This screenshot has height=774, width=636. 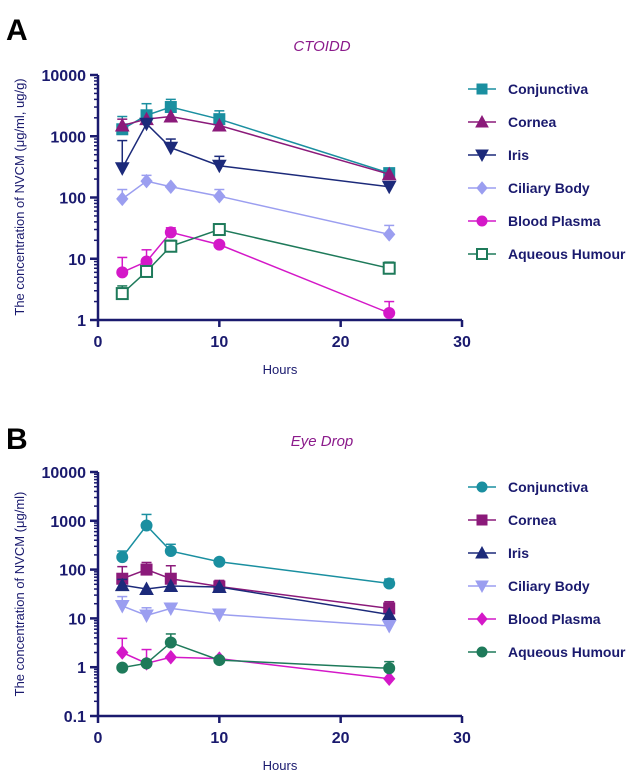 I want to click on panel-a-legend-label: Iris, so click(x=518, y=155).